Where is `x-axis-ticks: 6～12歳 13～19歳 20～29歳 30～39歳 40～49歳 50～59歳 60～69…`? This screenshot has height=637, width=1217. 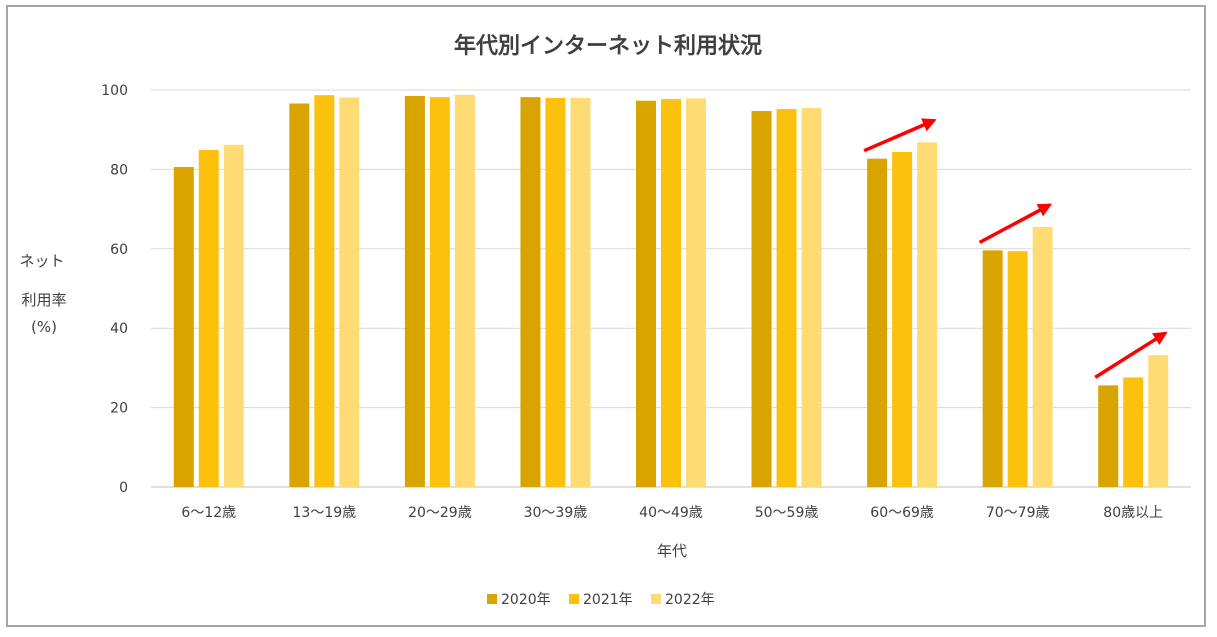
x-axis-ticks: 6～12歳 13～19歳 20～29歳 30～39歳 40～49歳 50～59歳 60～69… is located at coordinates (672, 513).